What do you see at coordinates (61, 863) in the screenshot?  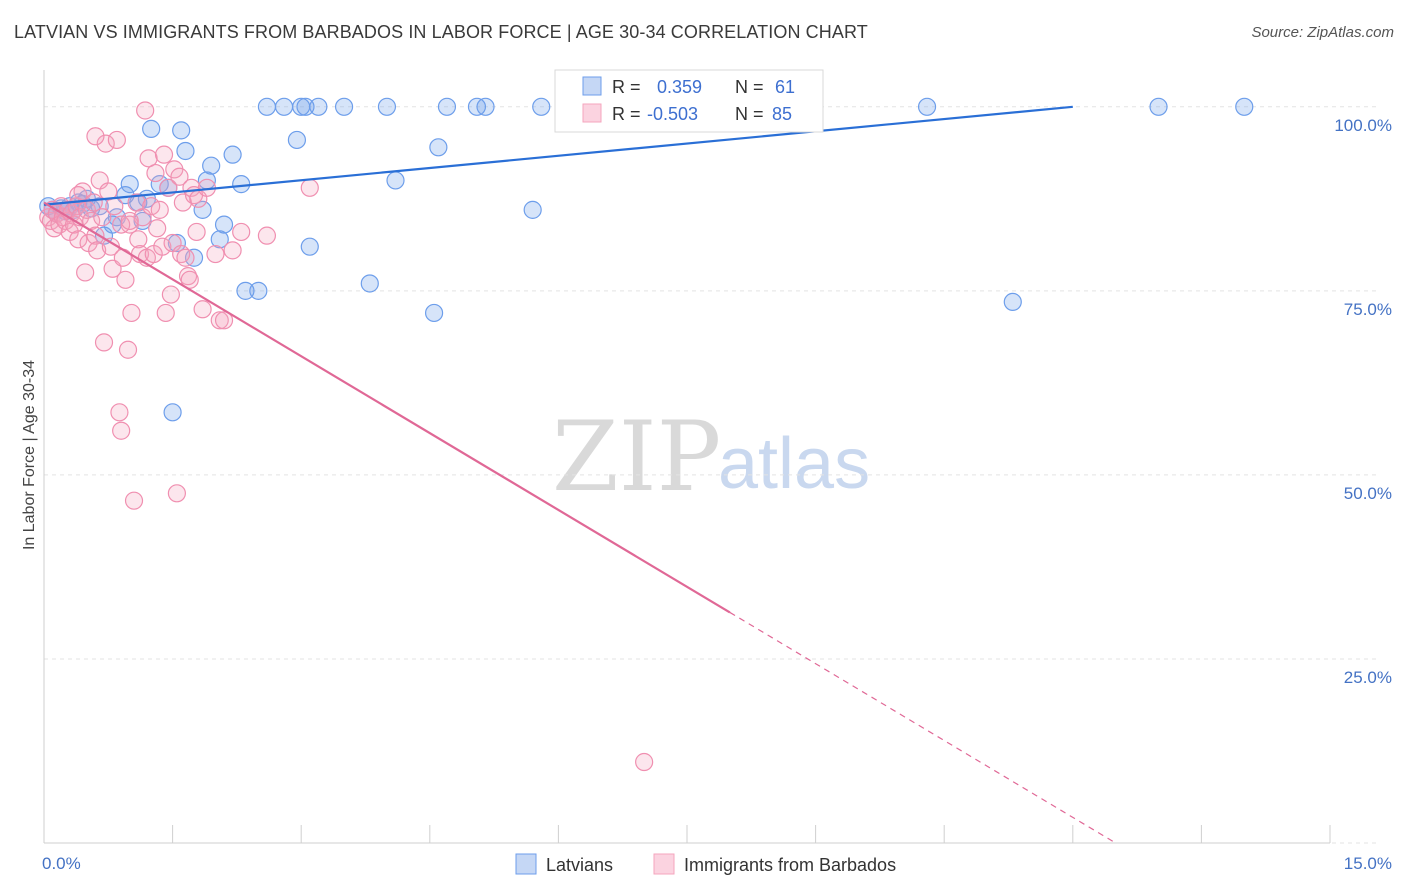 I see `x-tick-label-min: 0.0%` at bounding box center [61, 863].